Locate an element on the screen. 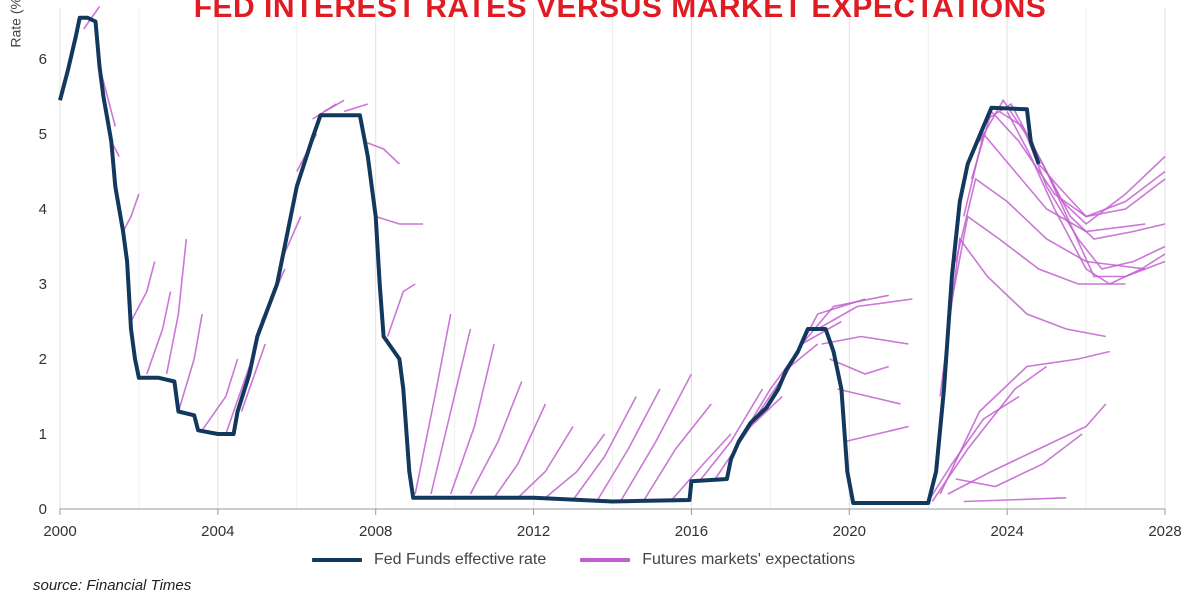 This screenshot has height=600, width=1200. legend-swatch-futures is located at coordinates (605, 560).